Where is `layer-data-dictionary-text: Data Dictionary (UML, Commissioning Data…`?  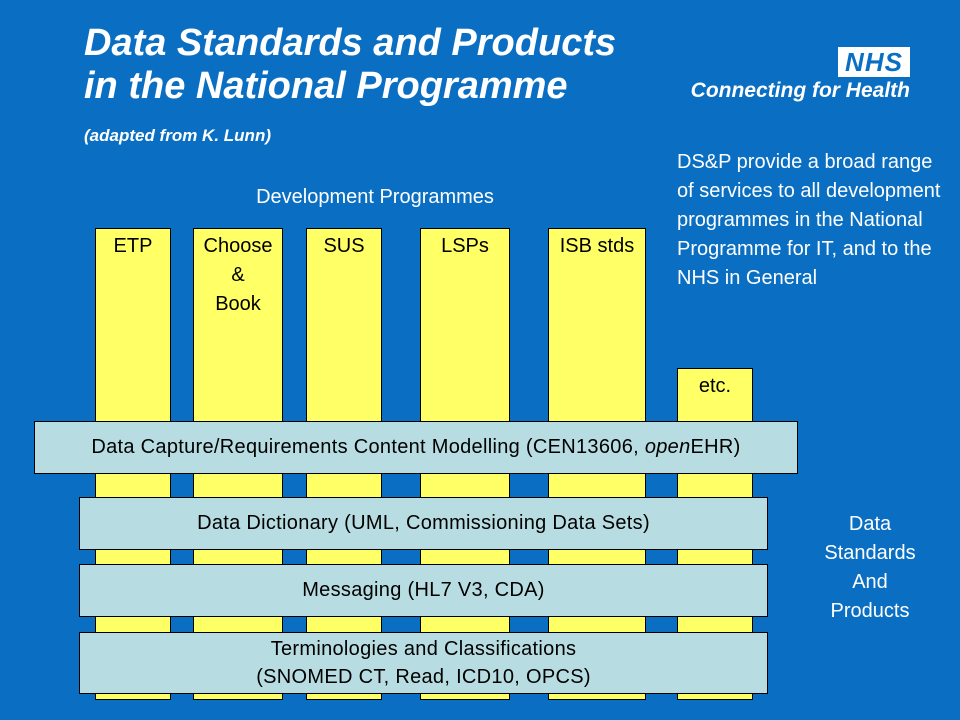
layer-data-dictionary-text: Data Dictionary (UML, Commissioning Data… is located at coordinates (423, 523).